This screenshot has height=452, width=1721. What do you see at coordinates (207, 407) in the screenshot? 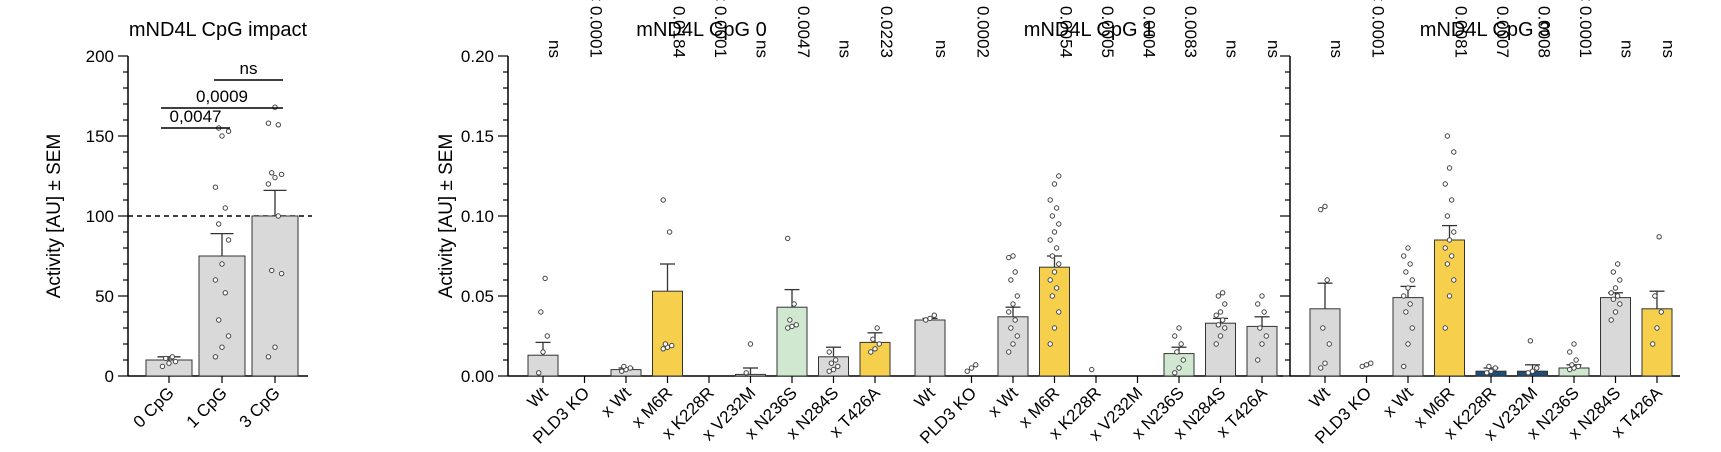
I see `x-tick-label: 1 CpG` at bounding box center [207, 407].